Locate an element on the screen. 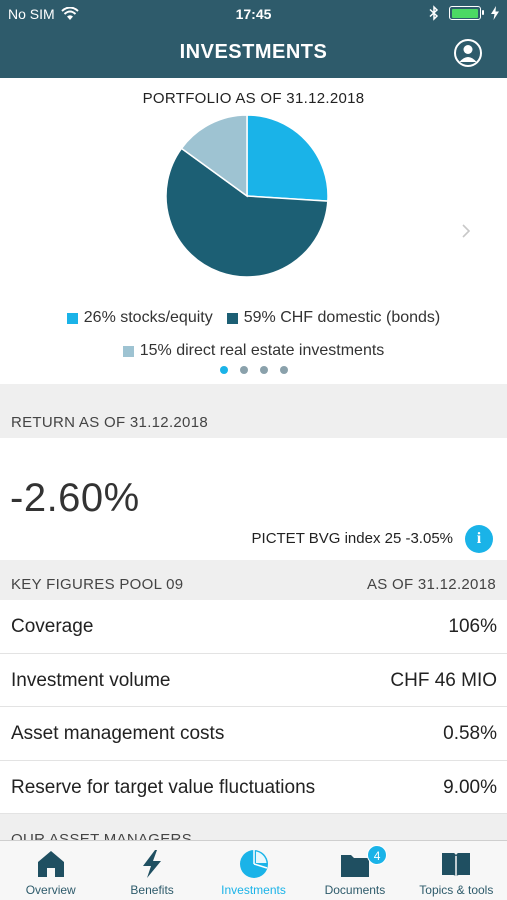  page-title: INVESTMENTS is located at coordinates (253, 52).